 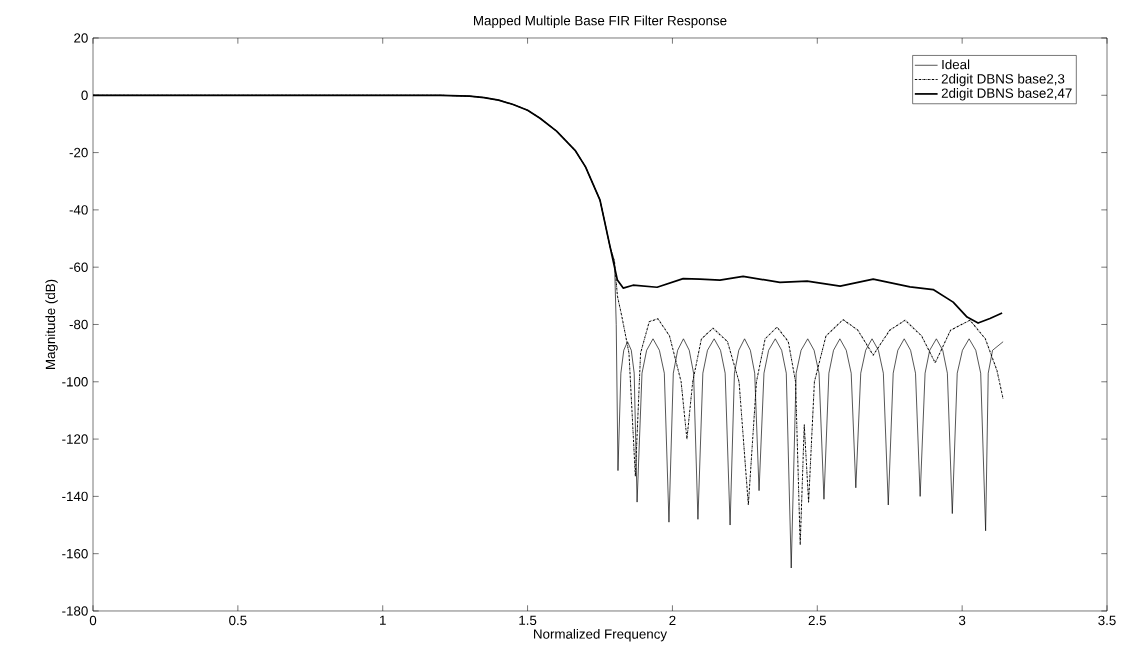 What do you see at coordinates (817, 620) in the screenshot?
I see `x-tick-label: 2.5` at bounding box center [817, 620].